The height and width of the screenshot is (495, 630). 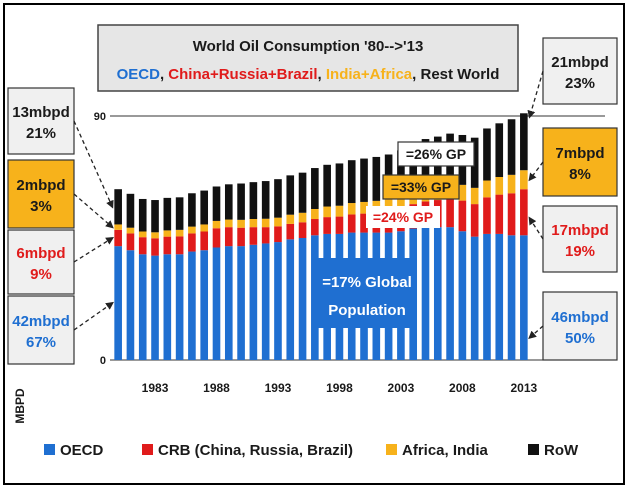 I want to click on bar-crb-1982, so click(x=142, y=246).